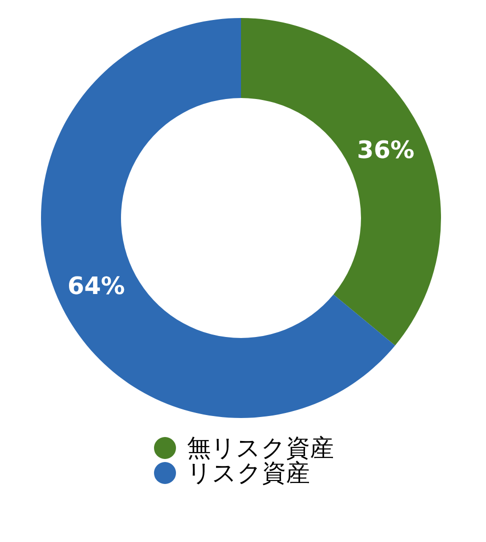  I want to click on data-label: 36%, so click(385, 150).